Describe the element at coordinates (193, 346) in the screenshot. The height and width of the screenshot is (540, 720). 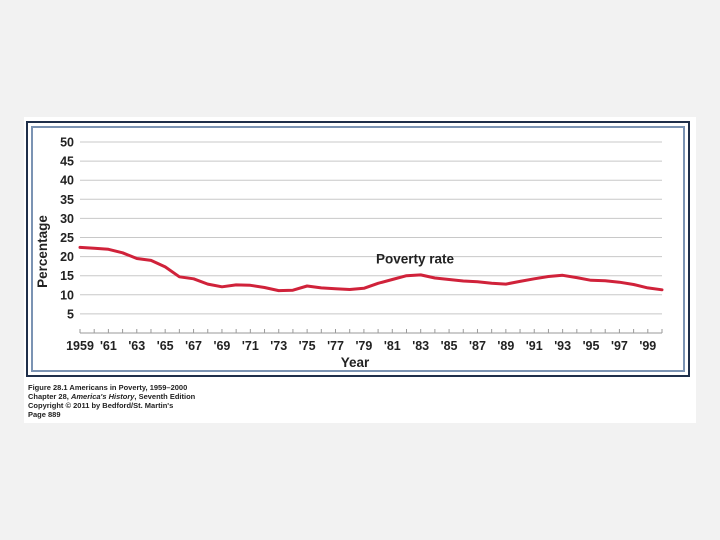
I see `x-tick-label: '67` at that location.